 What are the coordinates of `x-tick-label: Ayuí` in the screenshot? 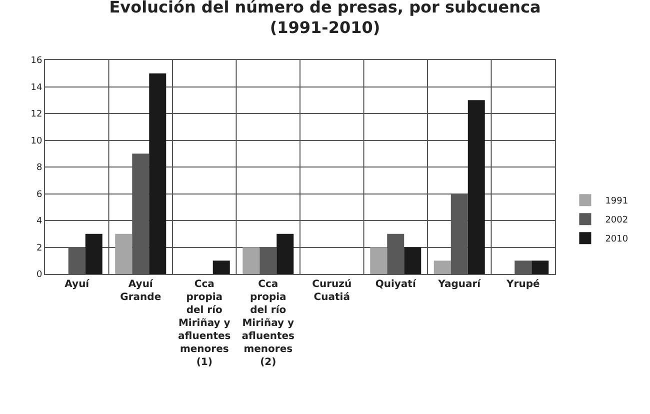 It's located at (77, 284).